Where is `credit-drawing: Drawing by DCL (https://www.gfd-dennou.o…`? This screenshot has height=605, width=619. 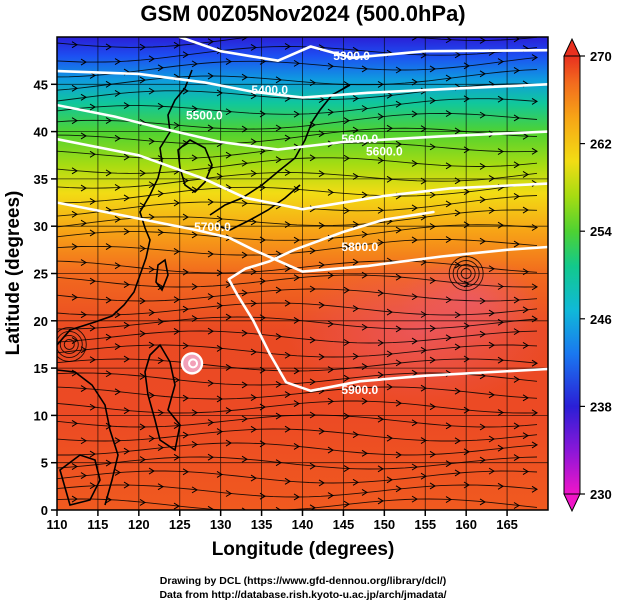 credit-drawing: Drawing by DCL (https://www.gfd-dennou.o… is located at coordinates (303, 581).